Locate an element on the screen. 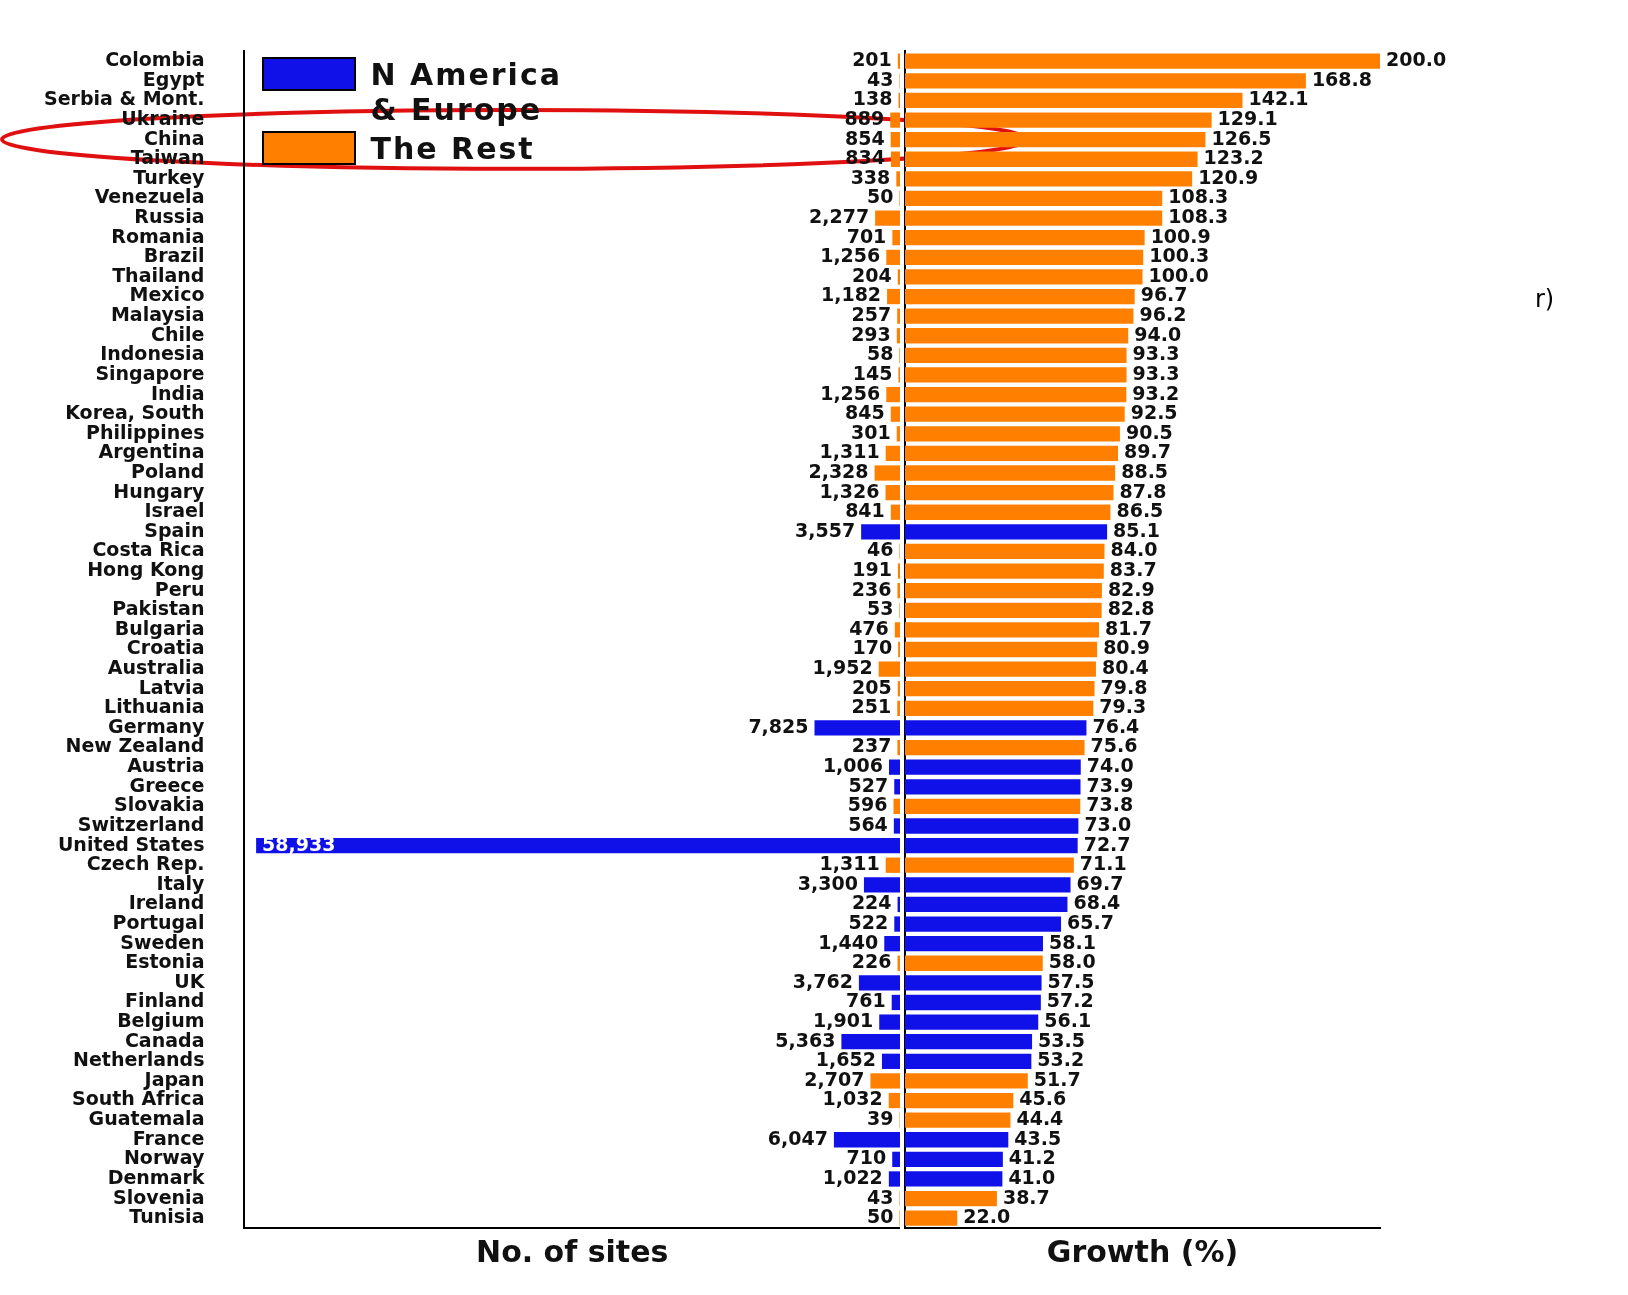 The image size is (1628, 1295). data-label: 87.8 is located at coordinates (1143, 490).